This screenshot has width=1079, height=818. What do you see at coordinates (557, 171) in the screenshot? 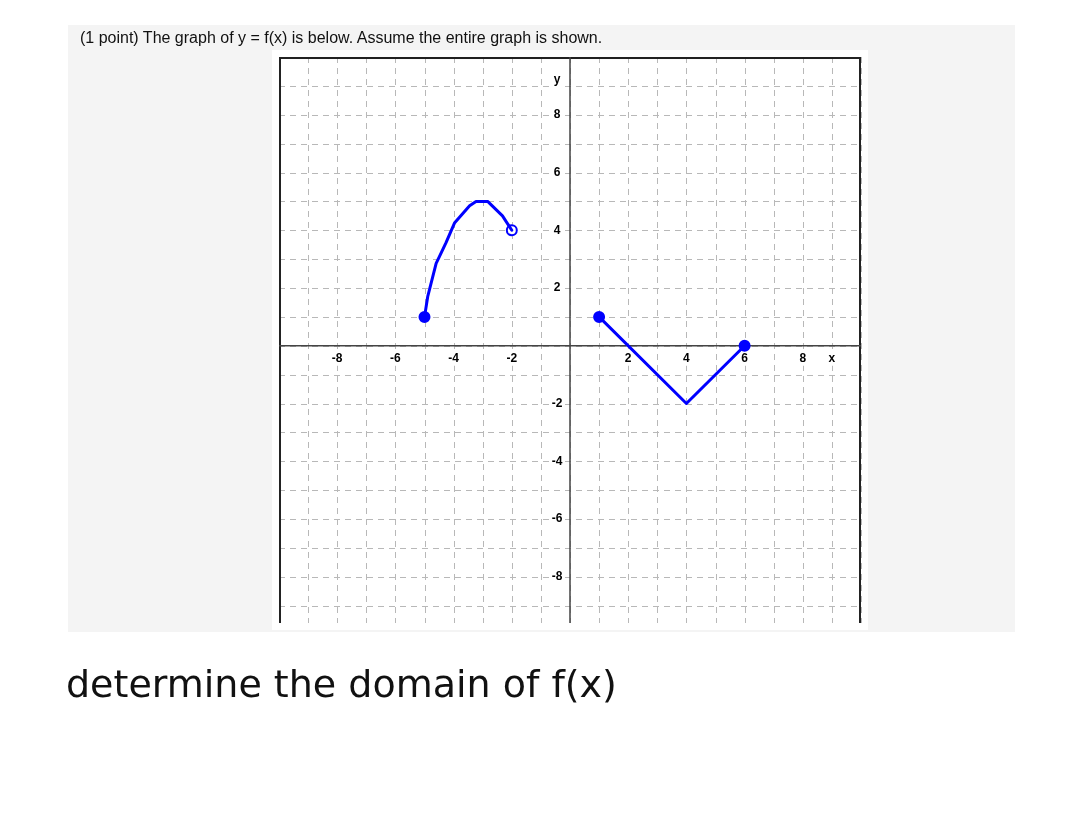
I see `y-tick-label: 6` at bounding box center [557, 171].